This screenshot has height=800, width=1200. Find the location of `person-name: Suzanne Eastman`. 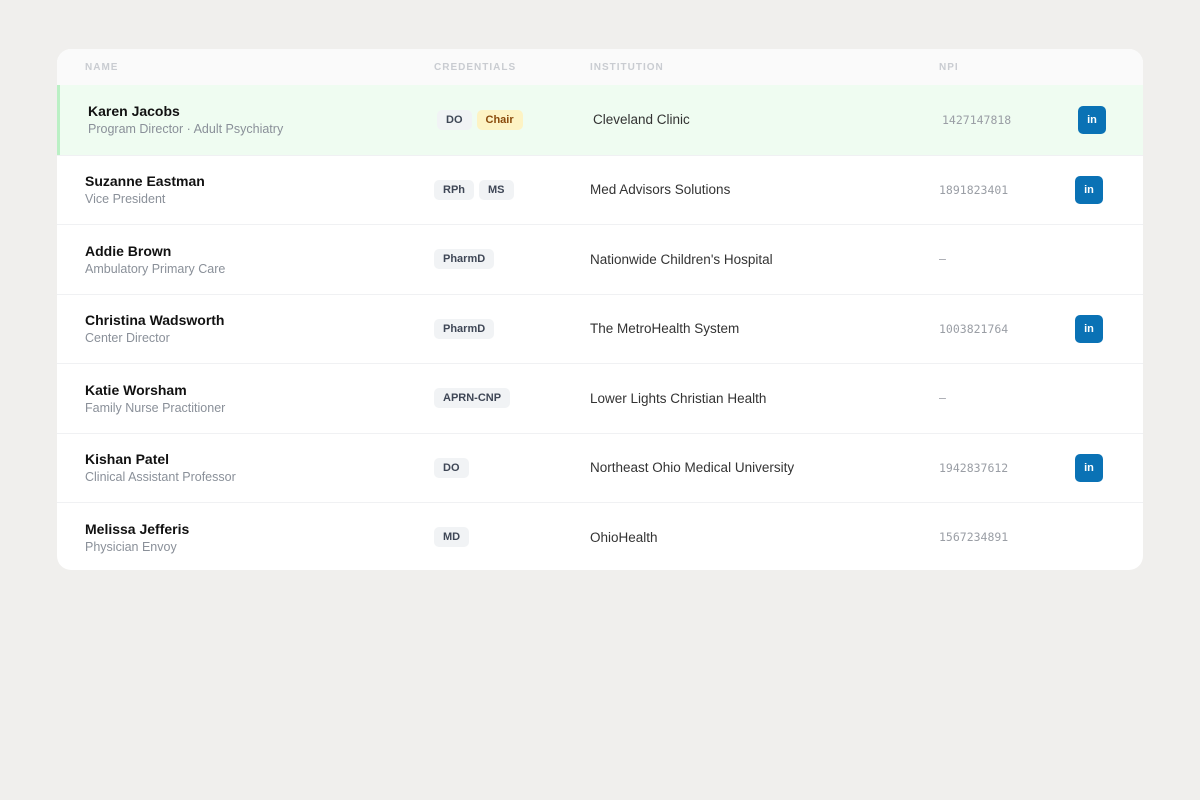

person-name: Suzanne Eastman is located at coordinates (145, 181).